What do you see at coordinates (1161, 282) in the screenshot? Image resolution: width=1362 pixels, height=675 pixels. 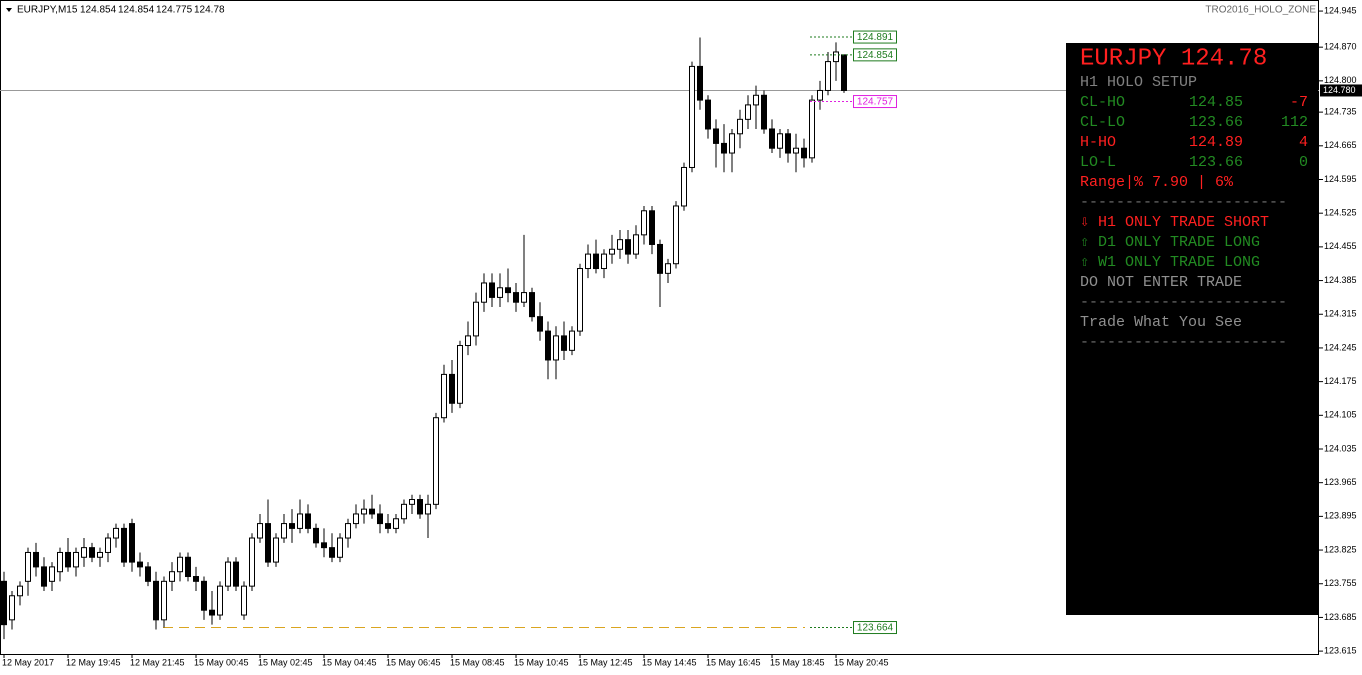 I see `panel-line: DO NOT ENTER TRADE` at bounding box center [1161, 282].